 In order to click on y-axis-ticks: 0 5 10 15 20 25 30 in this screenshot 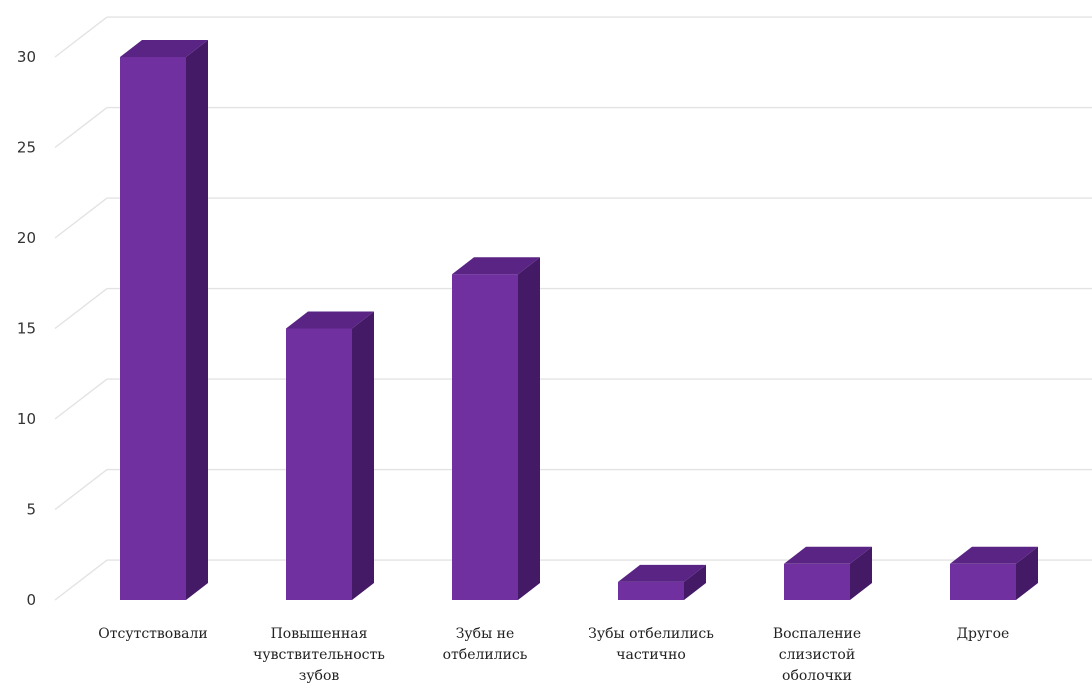, I will do `click(26, 328)`.